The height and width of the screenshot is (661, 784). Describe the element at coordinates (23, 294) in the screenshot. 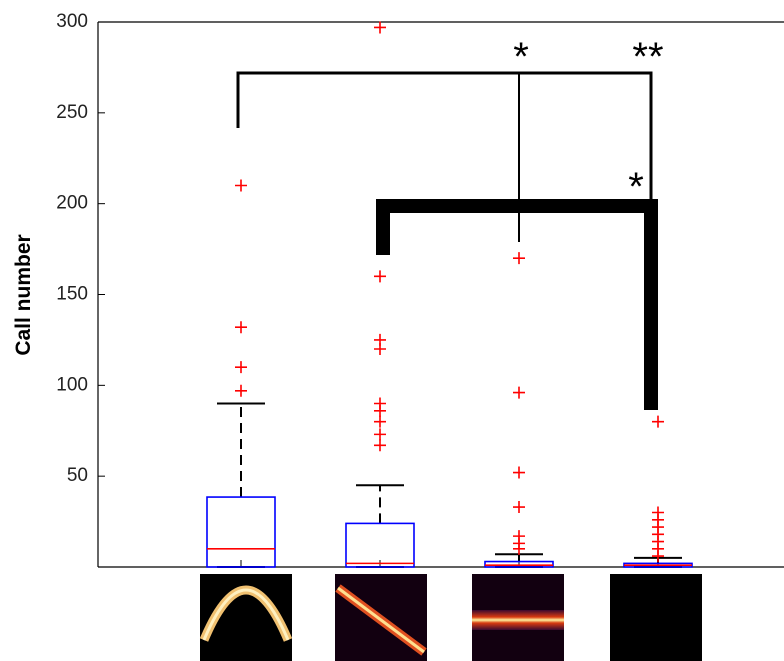

I see `y-axis-label: Call number` at that location.